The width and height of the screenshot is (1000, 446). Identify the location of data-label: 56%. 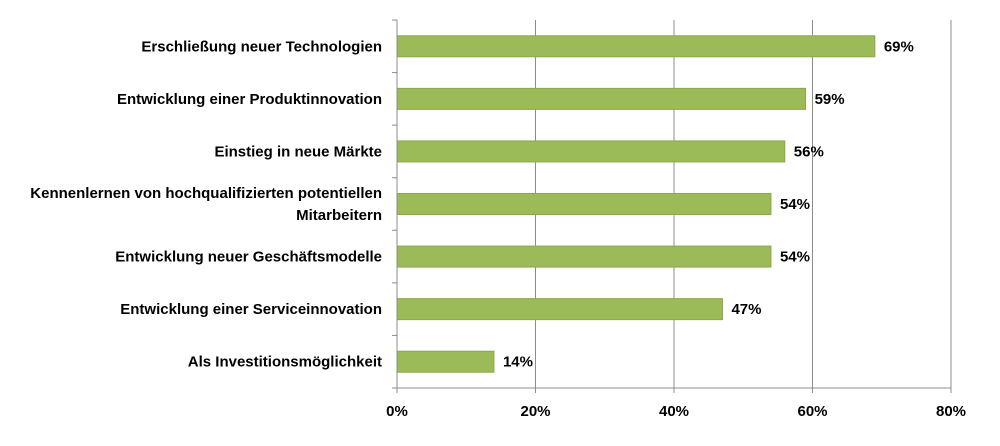
(809, 151).